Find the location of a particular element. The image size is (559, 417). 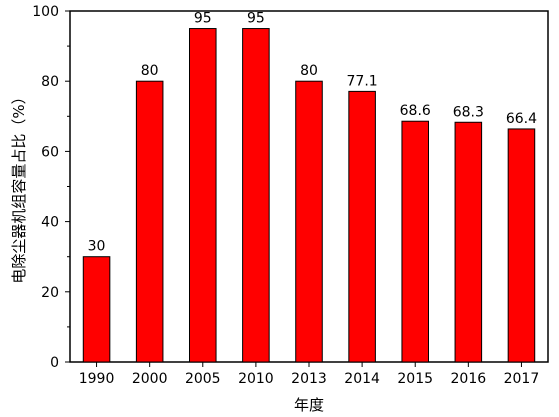

x-tick-label-2014: 2014 is located at coordinates (362, 379).